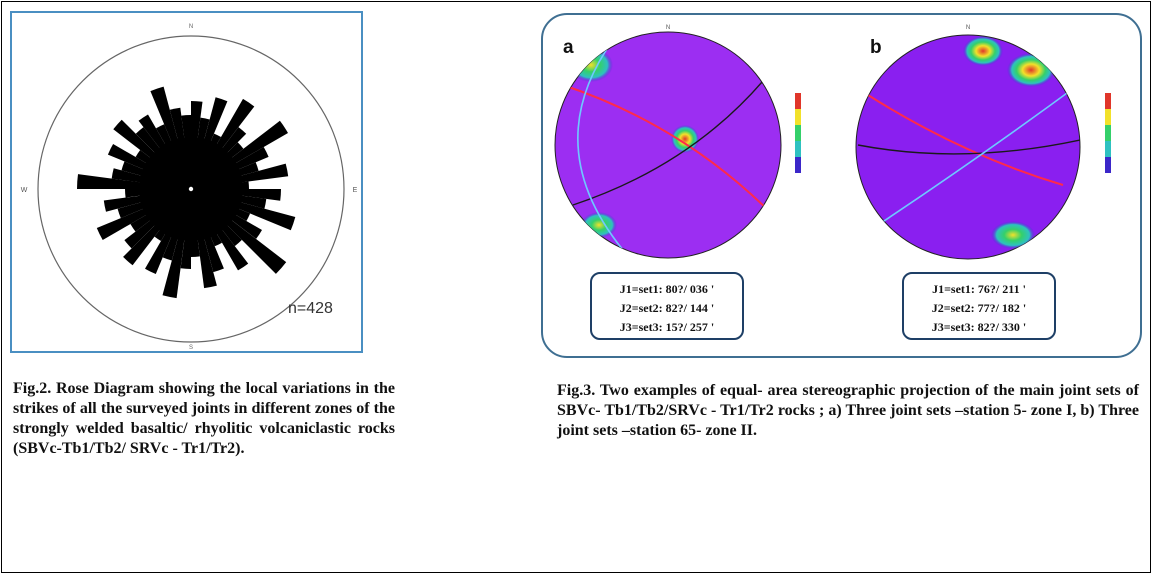 The image size is (1154, 576). I want to click on stereonet-b-great-circle-cyan, so click(978, 155).